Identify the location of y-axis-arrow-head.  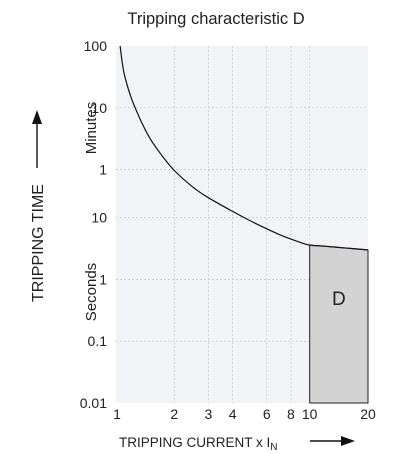
(37, 117).